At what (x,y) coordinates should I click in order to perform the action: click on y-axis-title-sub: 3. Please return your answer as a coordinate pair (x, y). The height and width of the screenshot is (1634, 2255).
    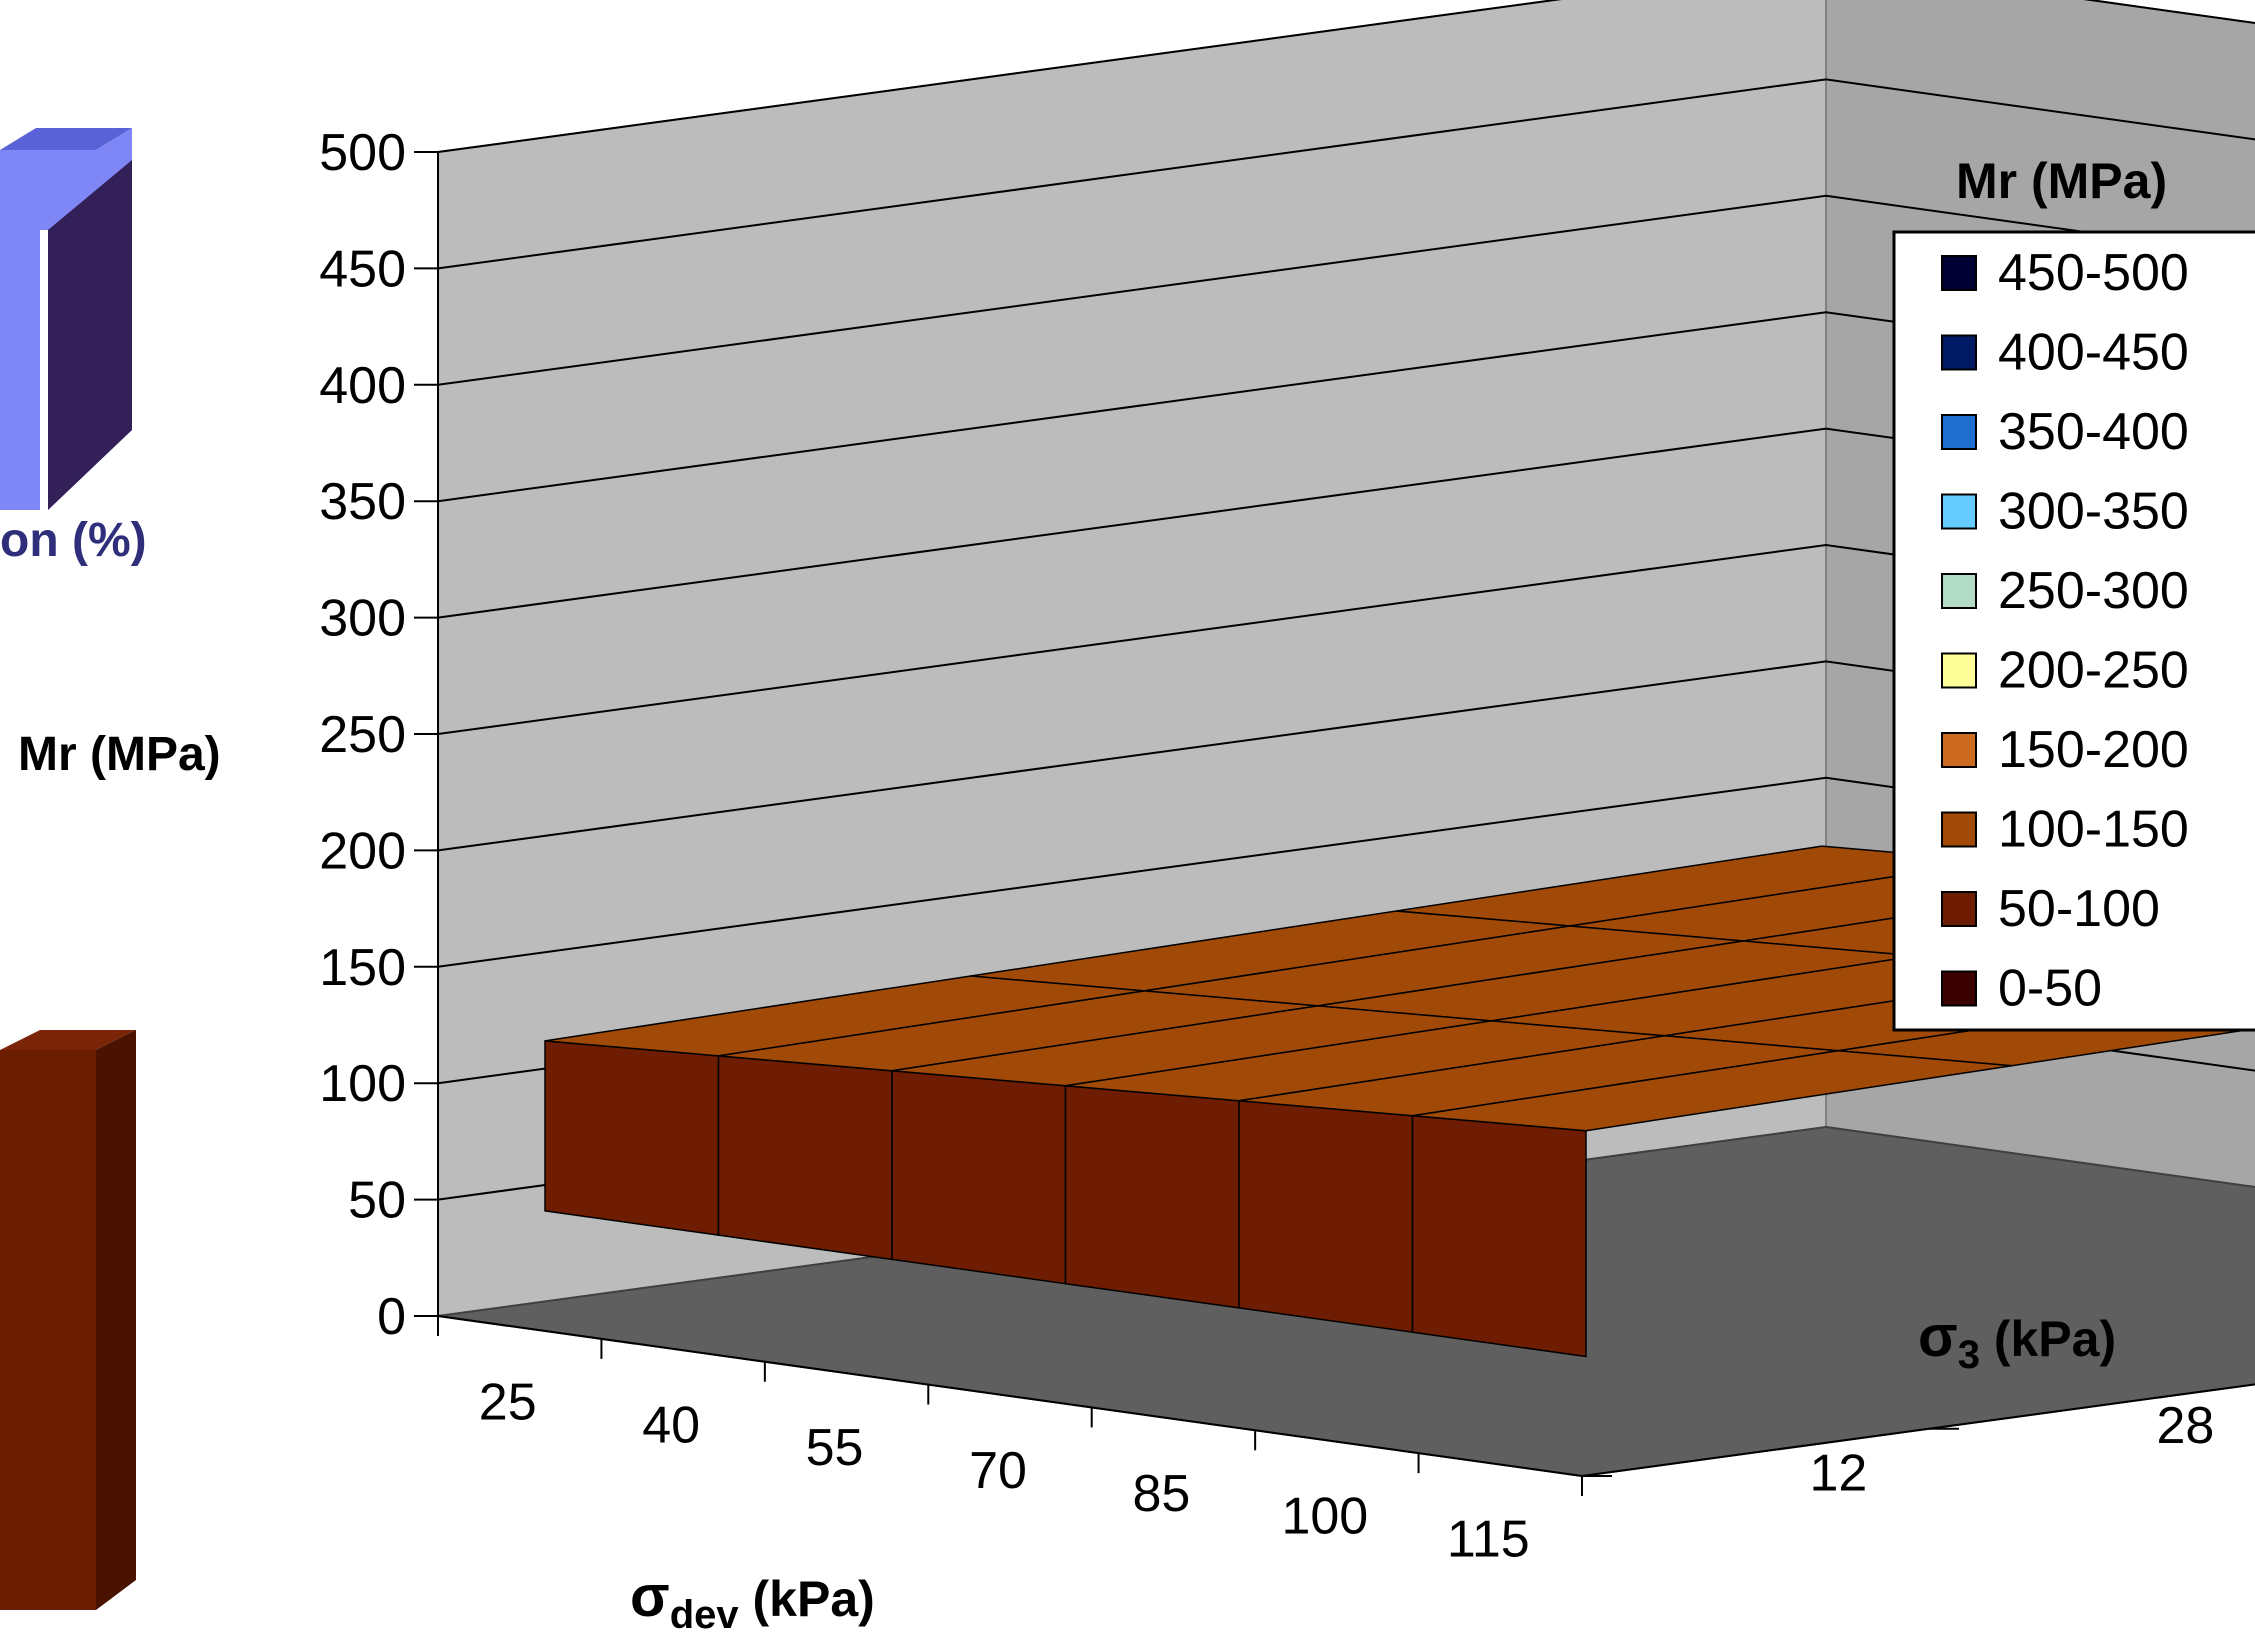
    Looking at the image, I should click on (1969, 1355).